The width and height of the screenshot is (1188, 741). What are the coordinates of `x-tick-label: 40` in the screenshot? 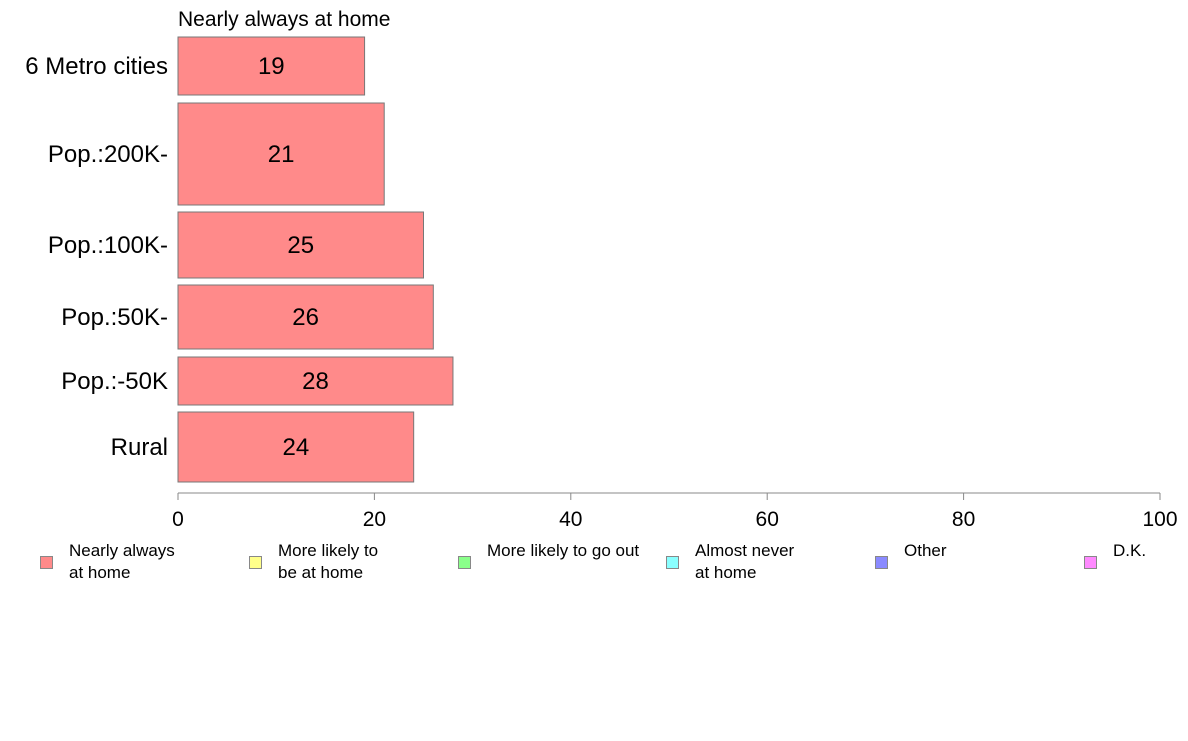 It's located at (570, 519).